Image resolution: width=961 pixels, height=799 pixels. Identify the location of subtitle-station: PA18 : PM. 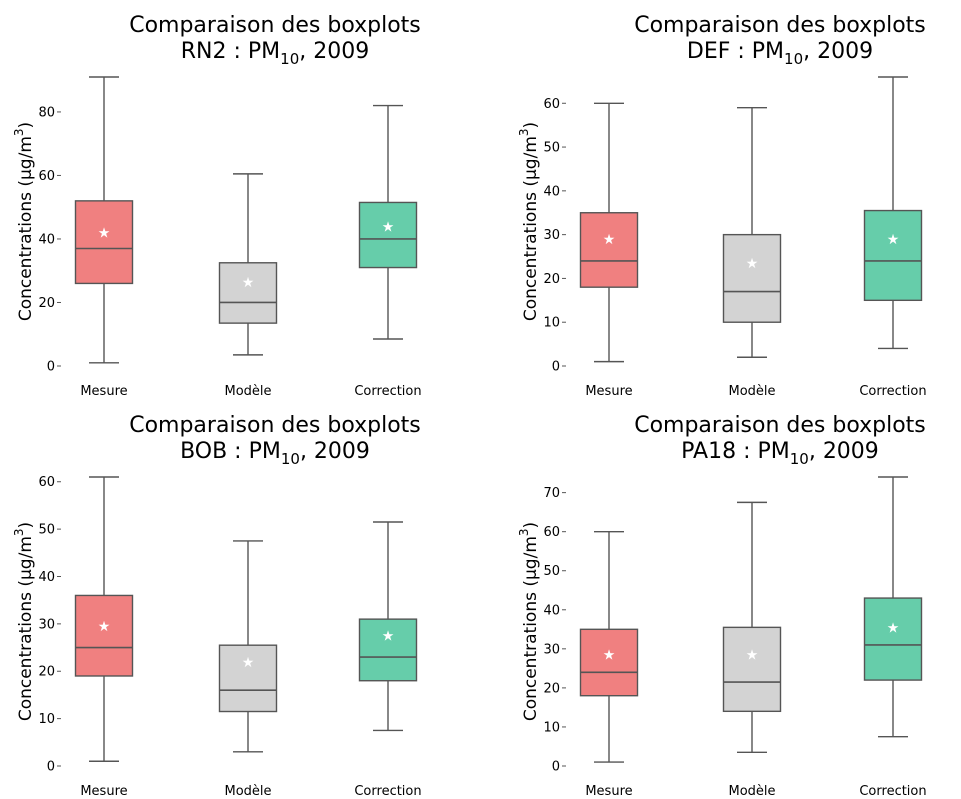
(735, 451).